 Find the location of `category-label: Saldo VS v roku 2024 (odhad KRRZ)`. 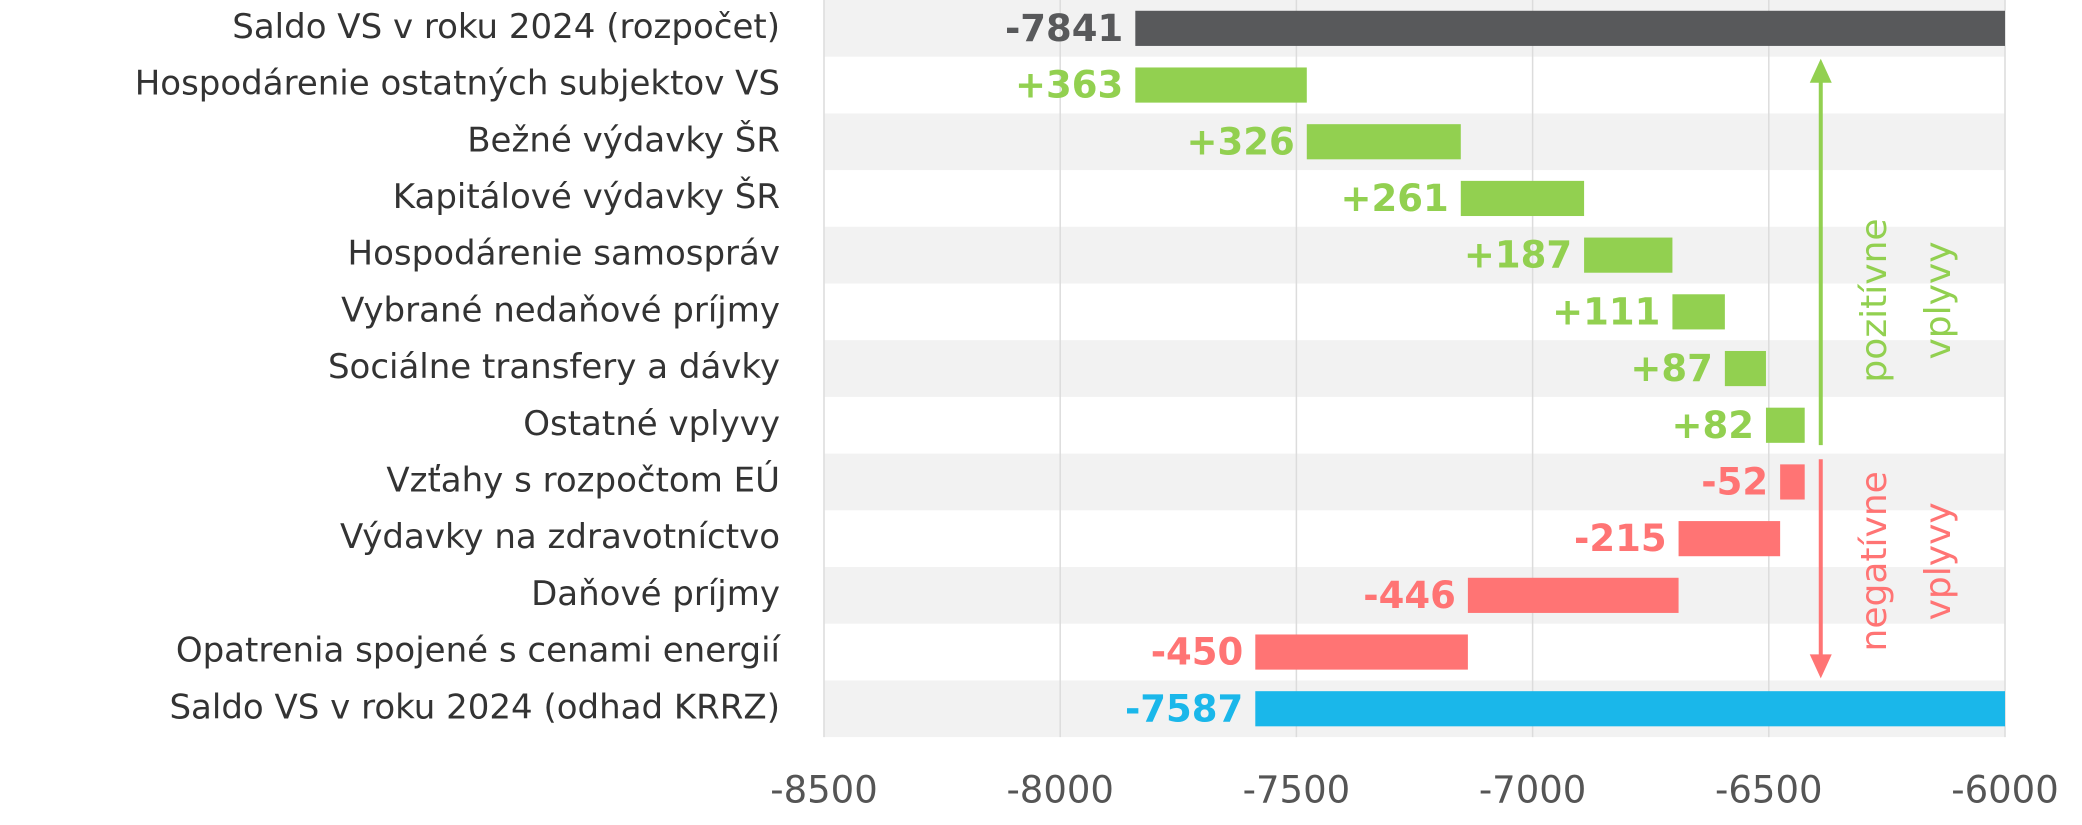

category-label: Saldo VS v roku 2024 (odhad KRRZ) is located at coordinates (474, 707).